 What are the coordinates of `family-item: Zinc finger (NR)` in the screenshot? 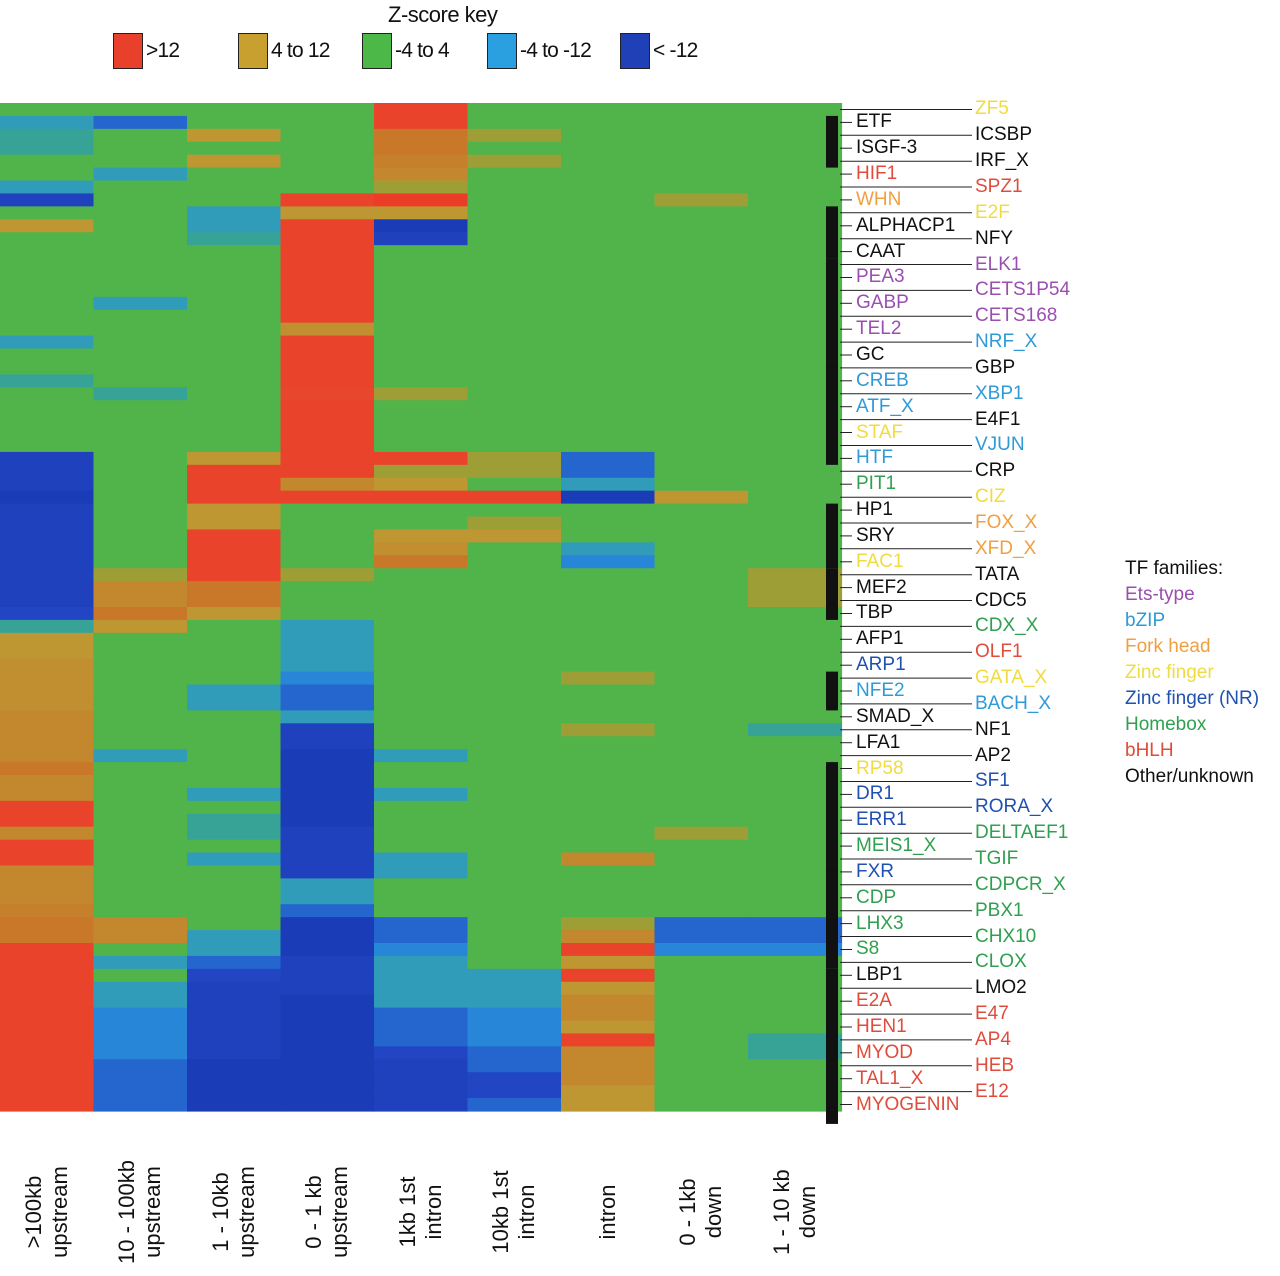 It's located at (1192, 698).